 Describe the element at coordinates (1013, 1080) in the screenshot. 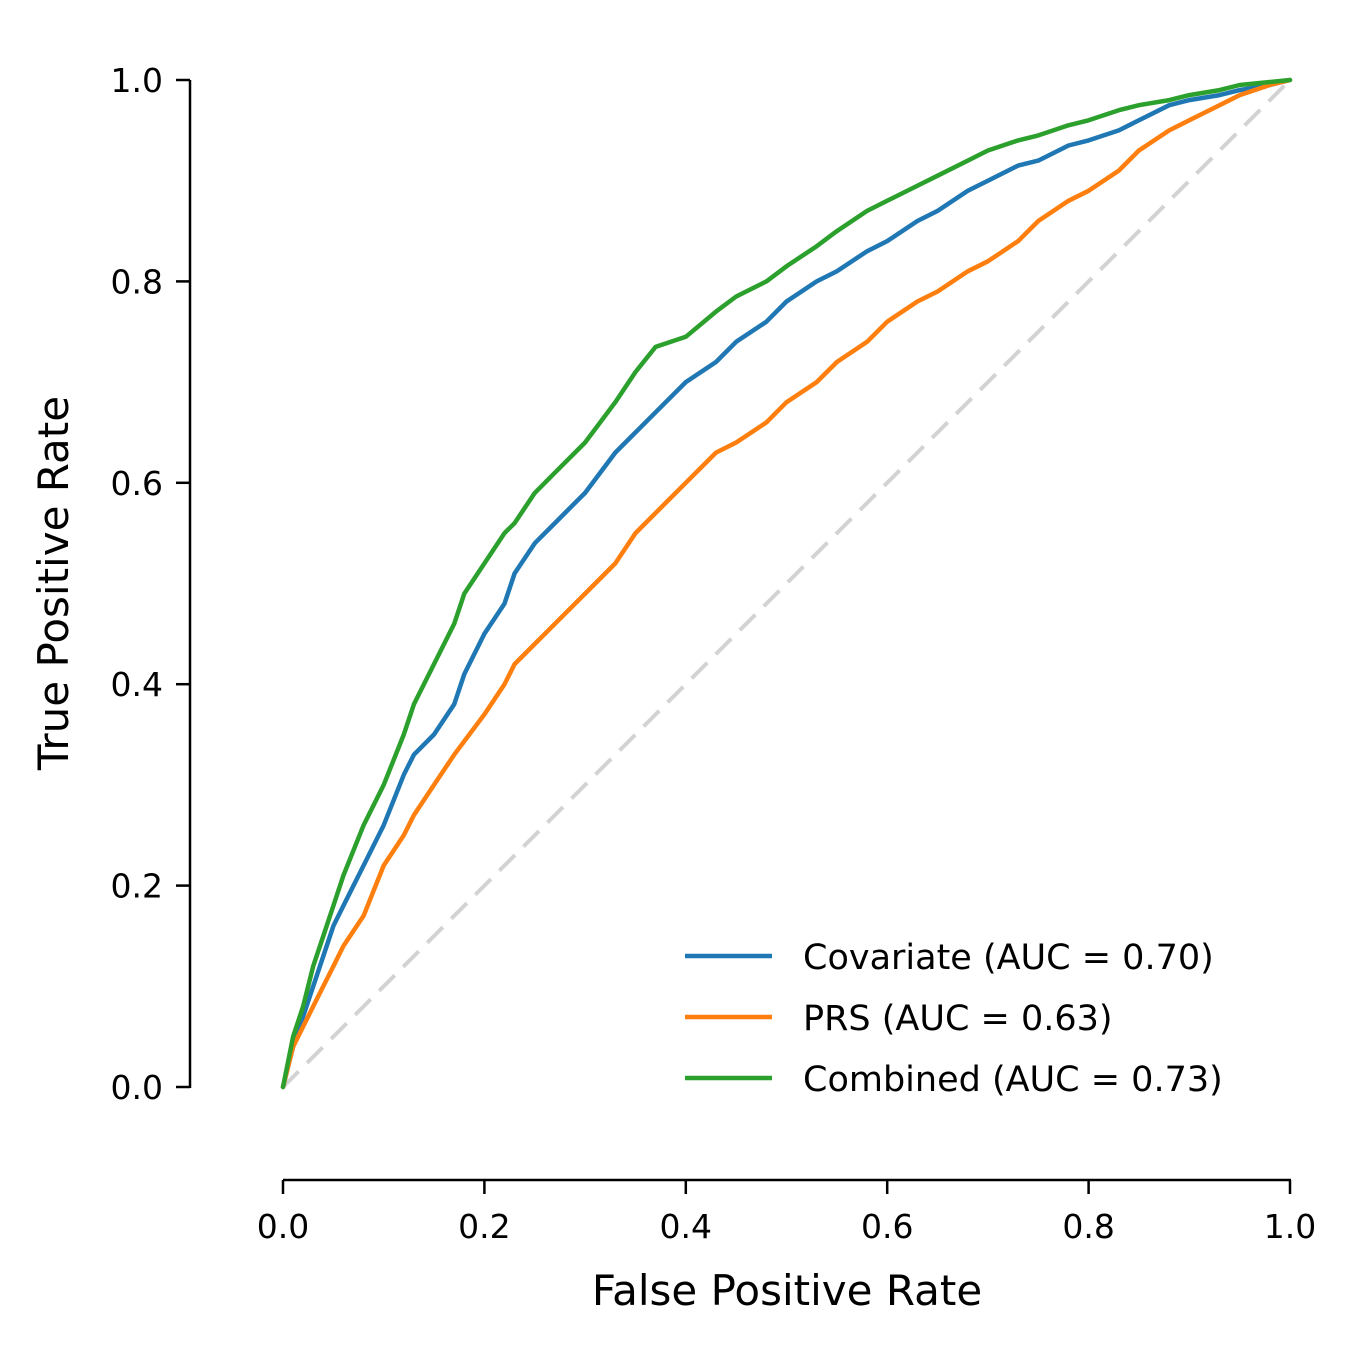

I see `legend-entry-label: Combined (AUC = 0.73)` at that location.